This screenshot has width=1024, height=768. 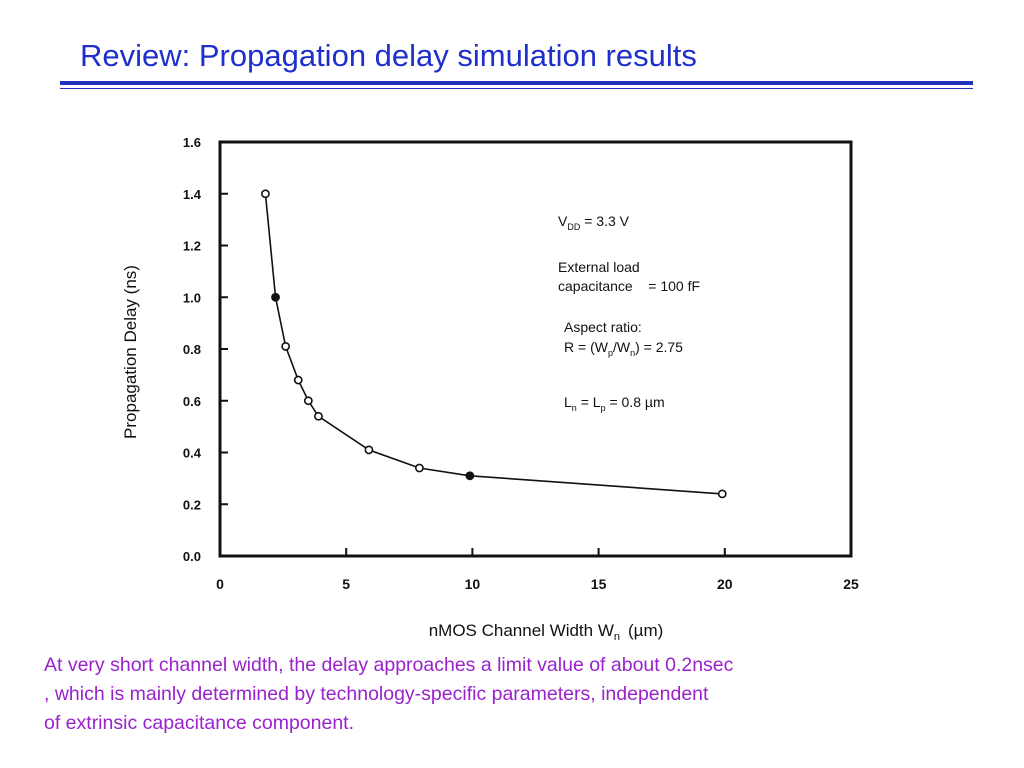 What do you see at coordinates (346, 584) in the screenshot?
I see `x-tick-label: 5` at bounding box center [346, 584].